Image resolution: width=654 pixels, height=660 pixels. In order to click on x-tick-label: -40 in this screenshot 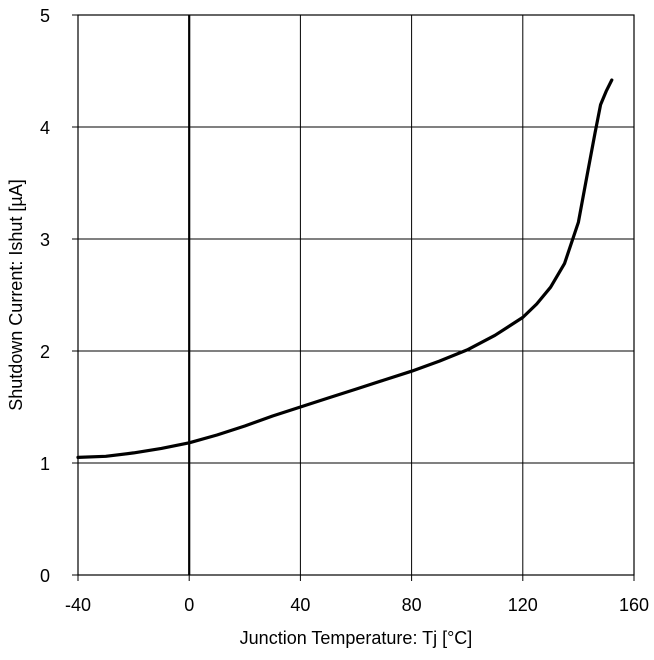, I will do `click(78, 605)`.